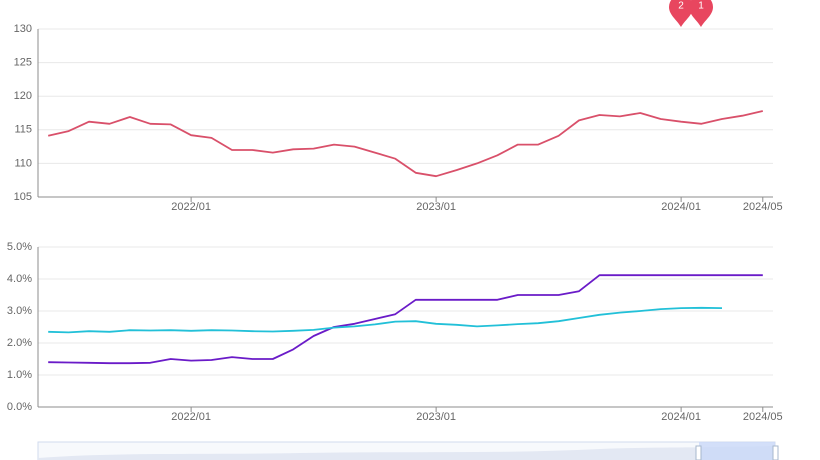 The height and width of the screenshot is (460, 820). I want to click on mark-pin: 2, so click(681, 13).